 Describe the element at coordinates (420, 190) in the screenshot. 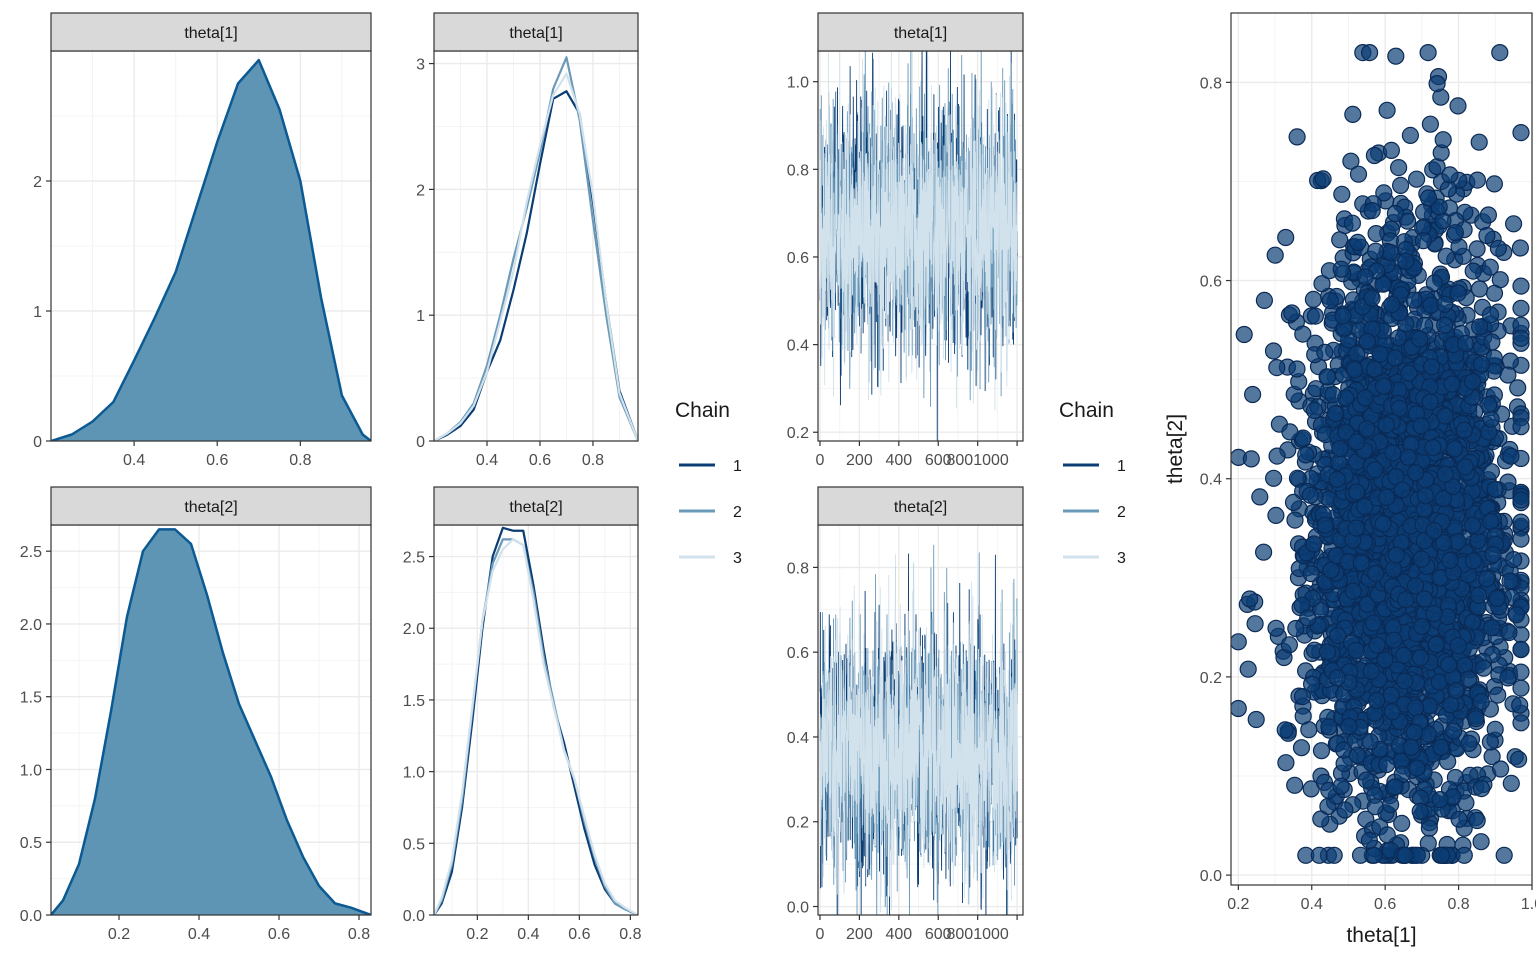

I see `y-tick-label: 2` at that location.